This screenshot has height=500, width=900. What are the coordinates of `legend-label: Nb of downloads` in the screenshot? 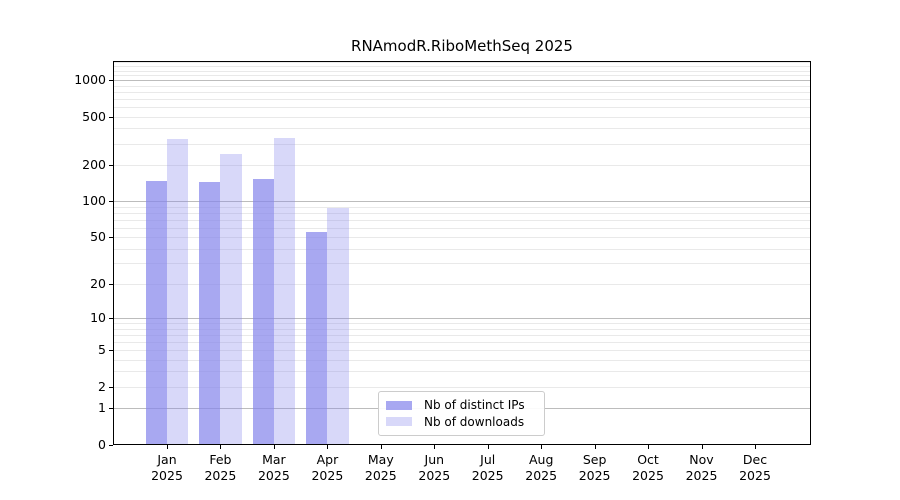 It's located at (474, 421).